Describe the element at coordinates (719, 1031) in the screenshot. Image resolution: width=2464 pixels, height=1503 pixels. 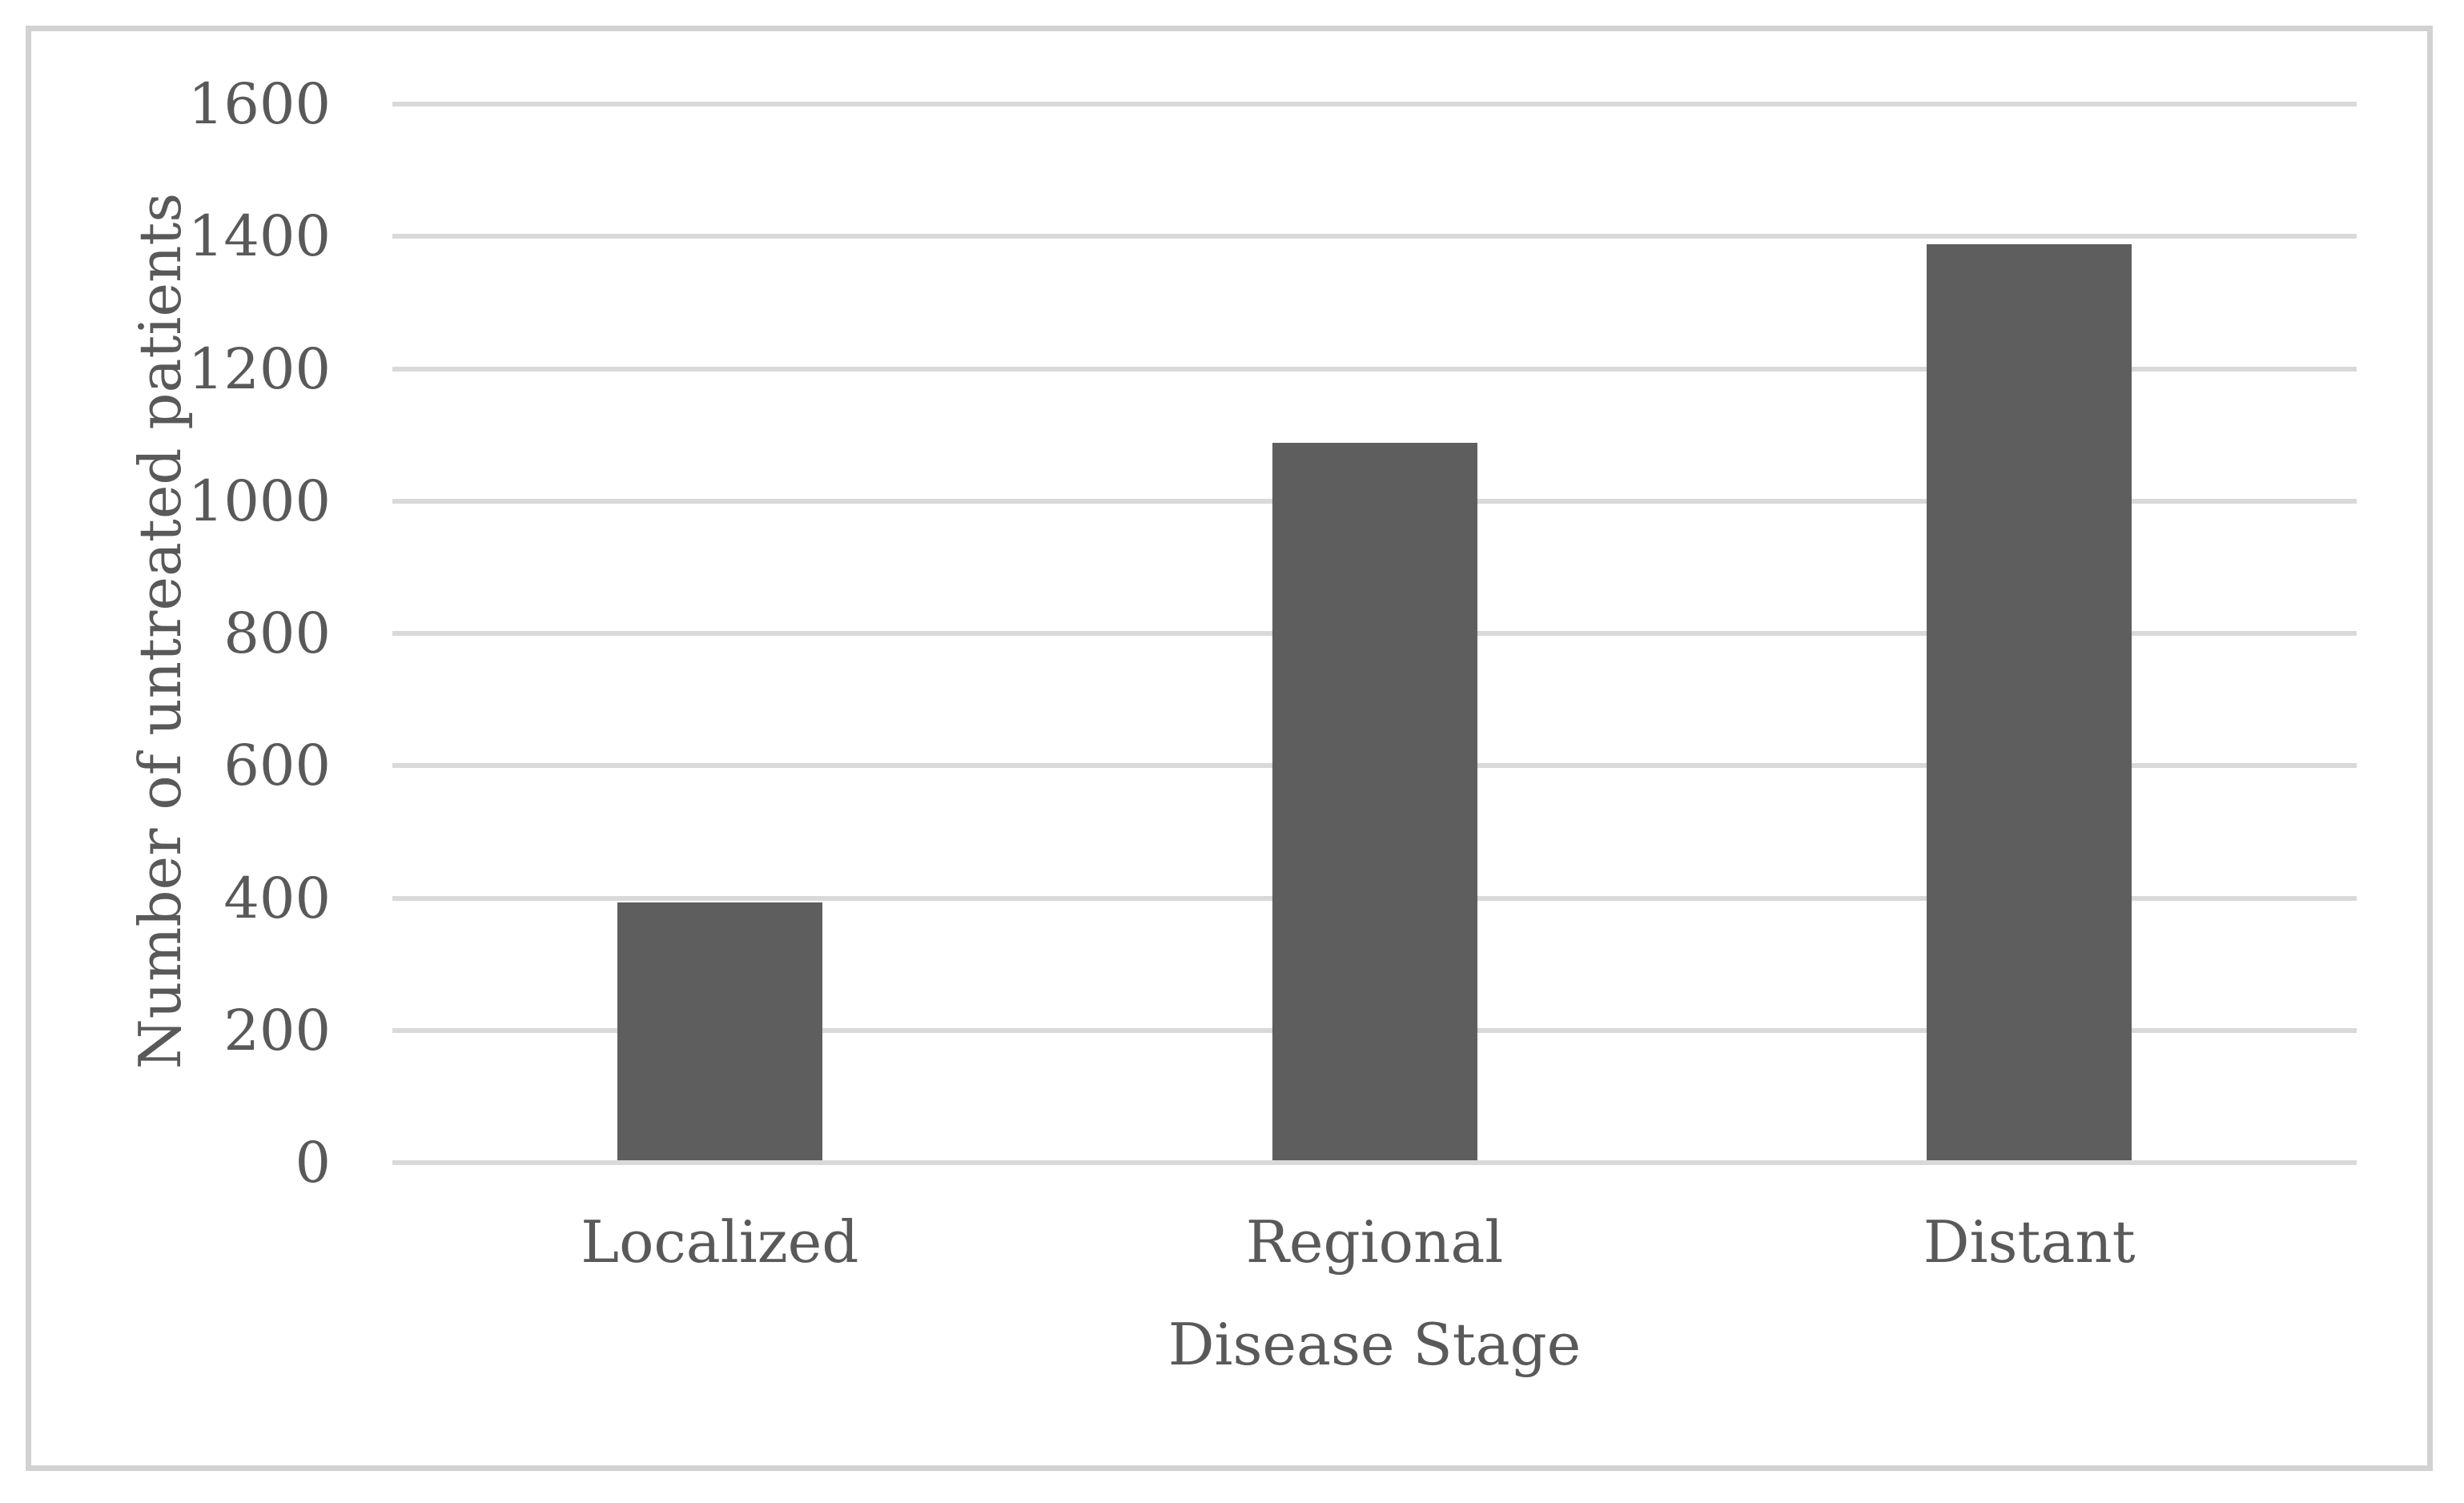
I see `bar-localized` at that location.